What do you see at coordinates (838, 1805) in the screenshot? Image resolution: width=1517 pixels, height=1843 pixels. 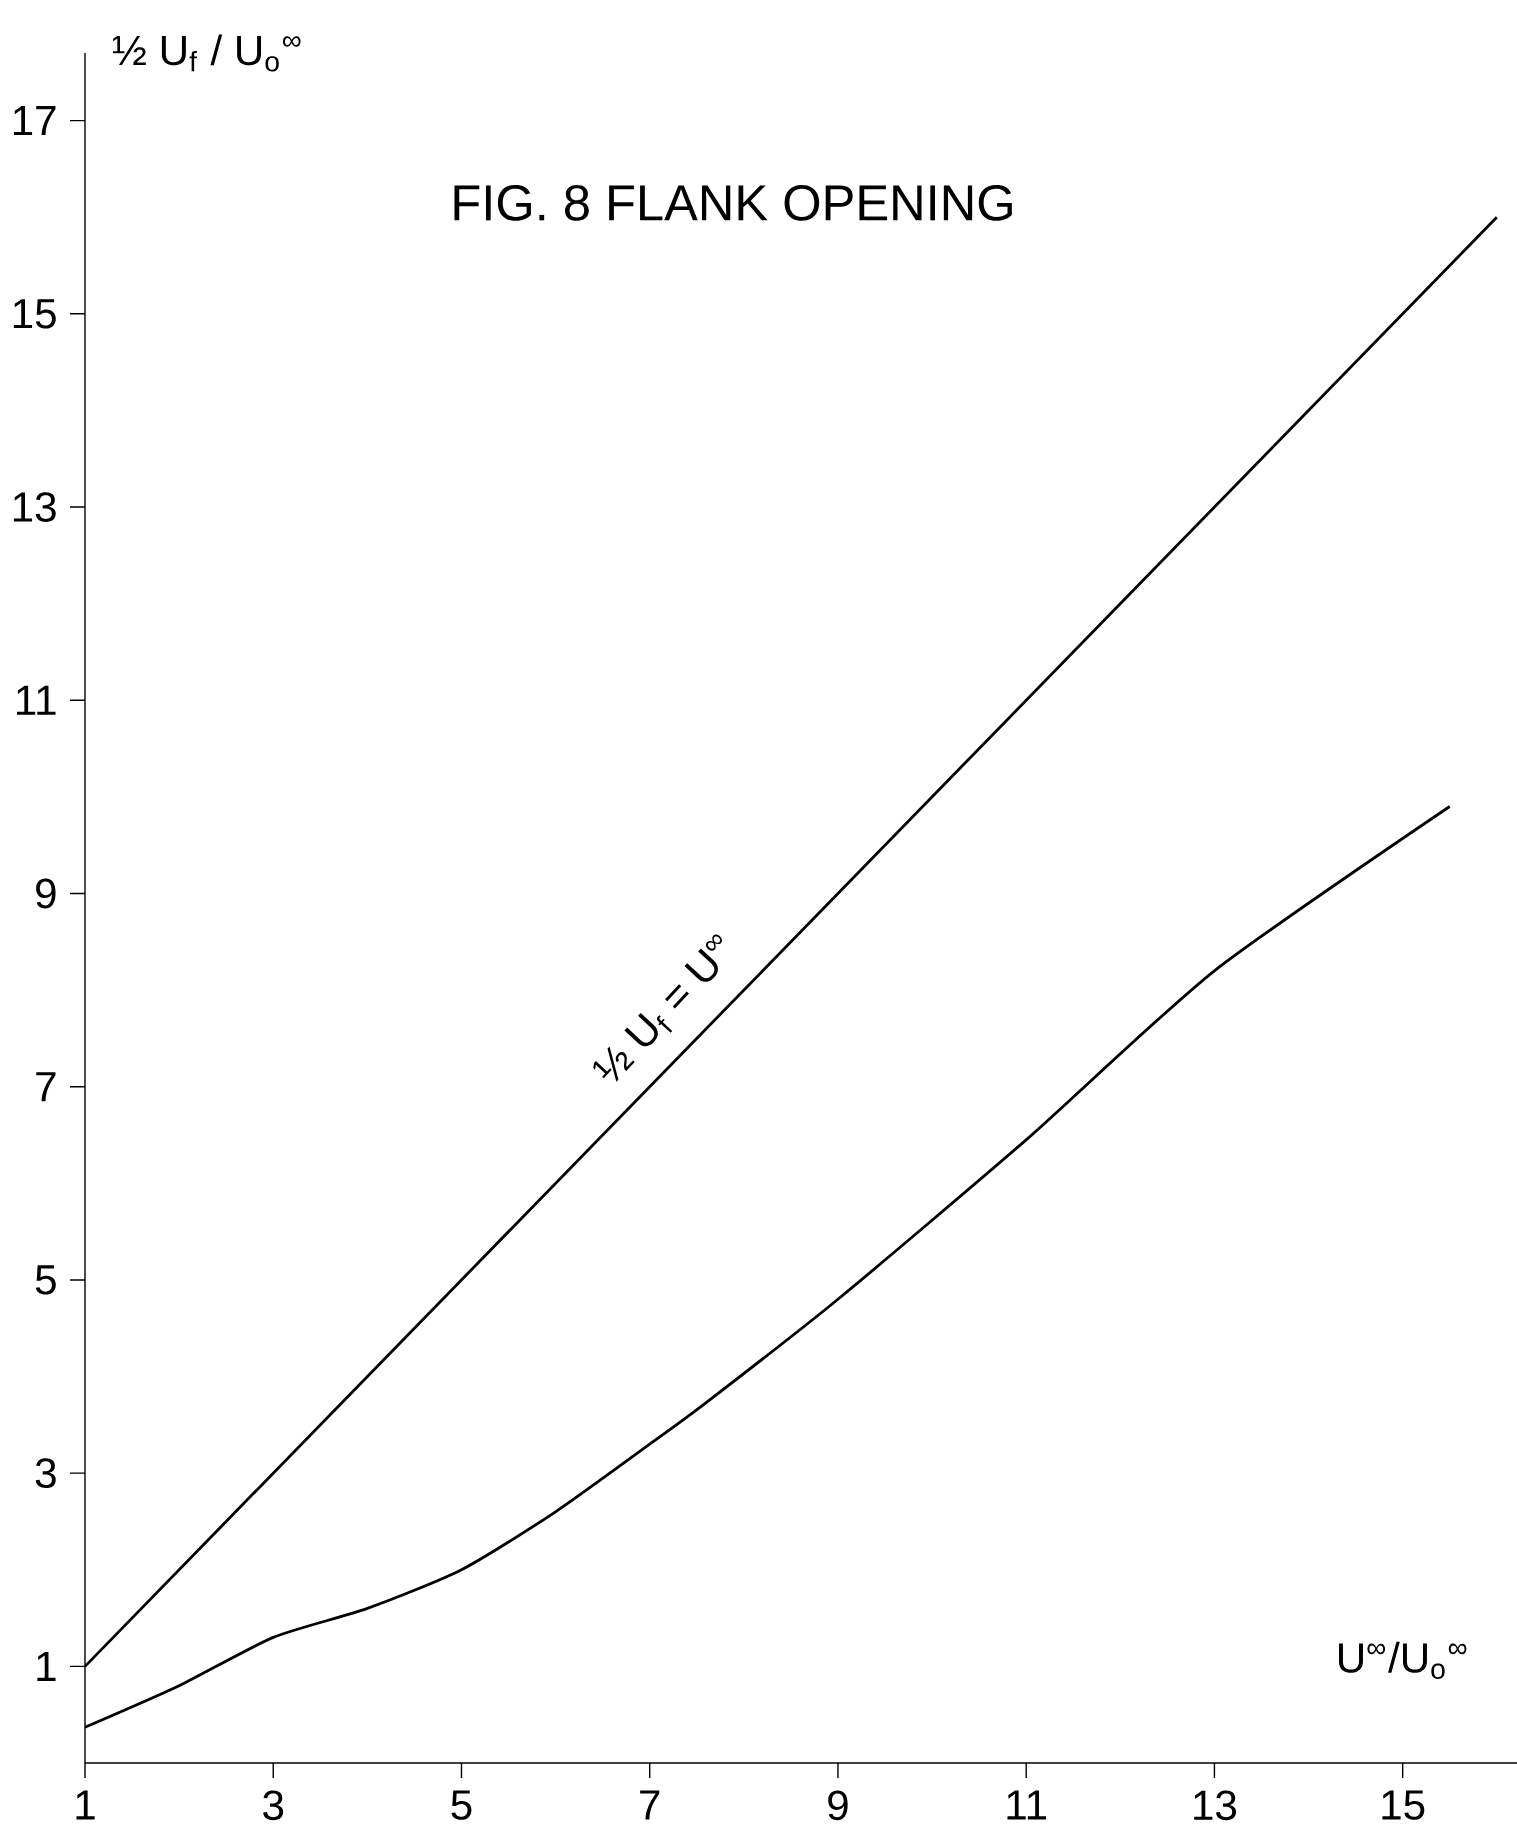 I see `x-tick-label: 9` at bounding box center [838, 1805].